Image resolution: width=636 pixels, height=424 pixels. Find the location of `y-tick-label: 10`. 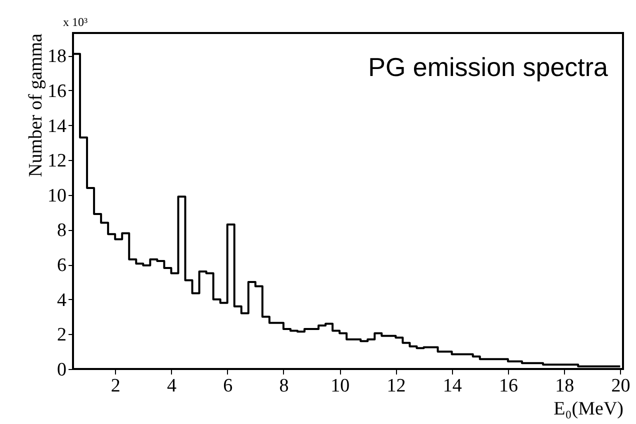

y-tick-label: 10 is located at coordinates (57, 195).